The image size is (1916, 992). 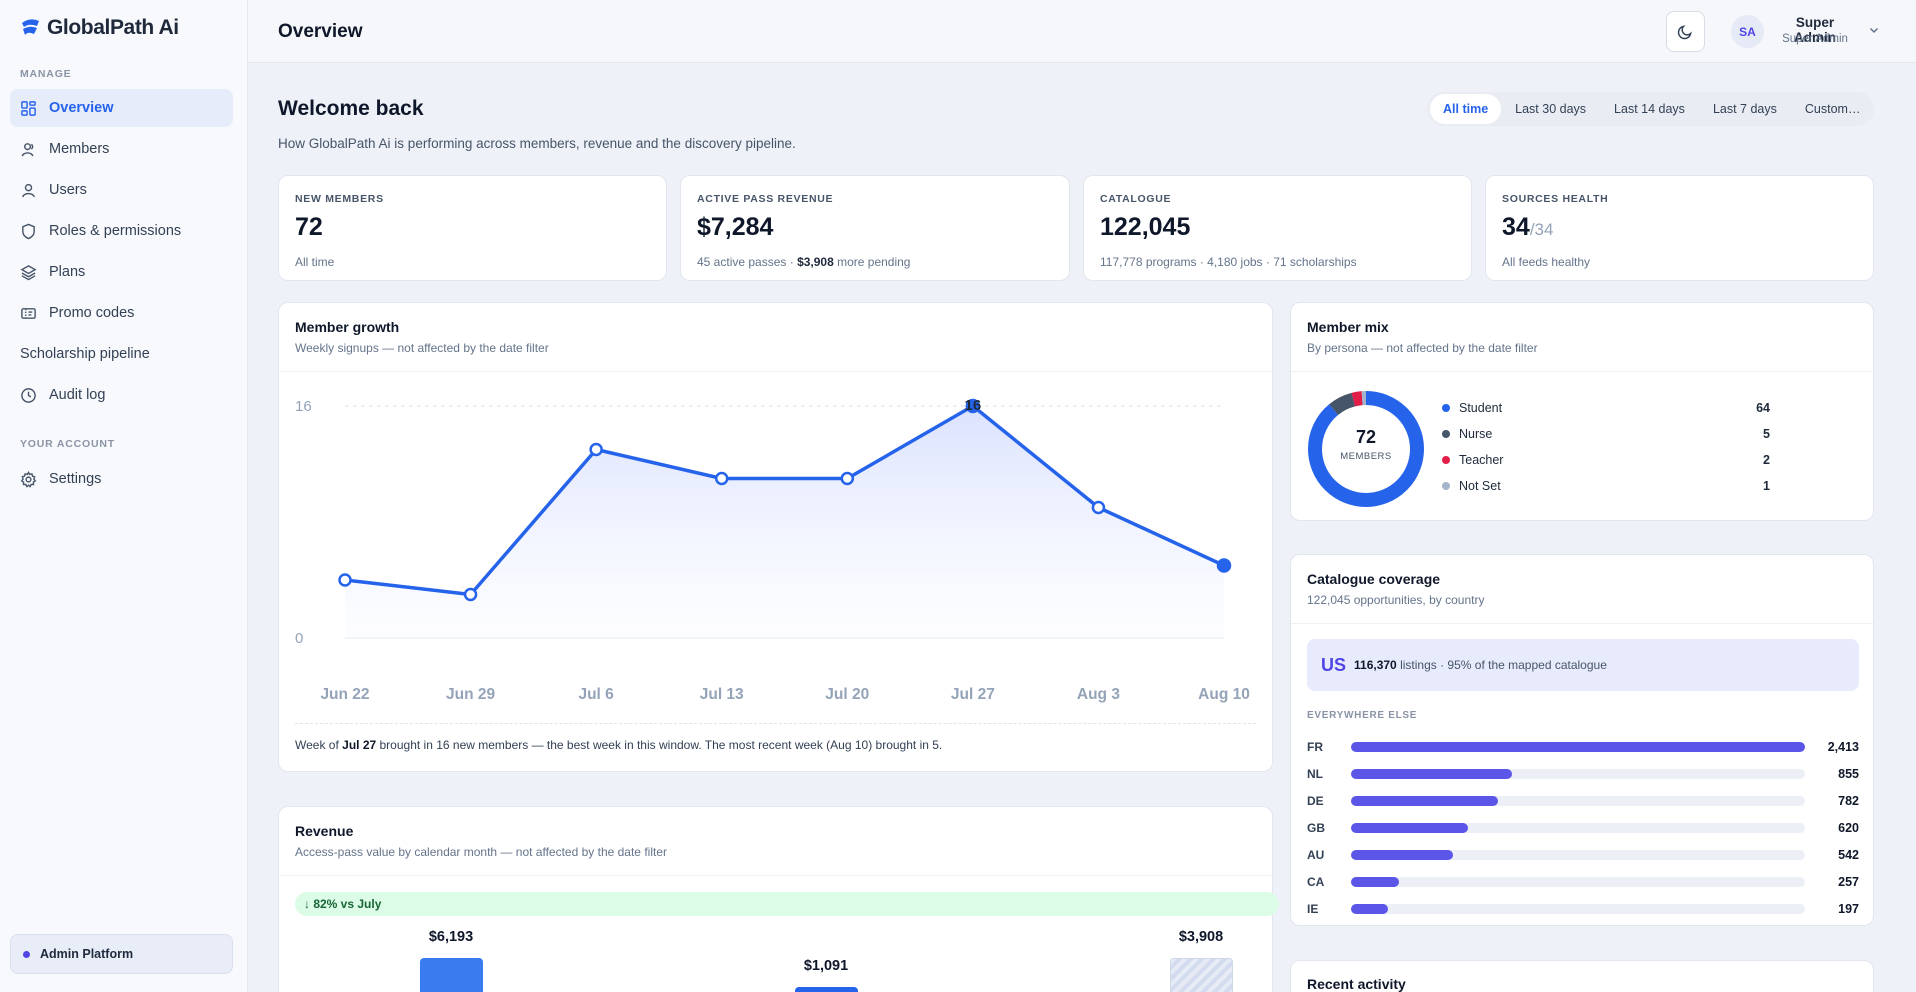 What do you see at coordinates (351, 108) in the screenshot?
I see `welcome-title: Welcome back` at bounding box center [351, 108].